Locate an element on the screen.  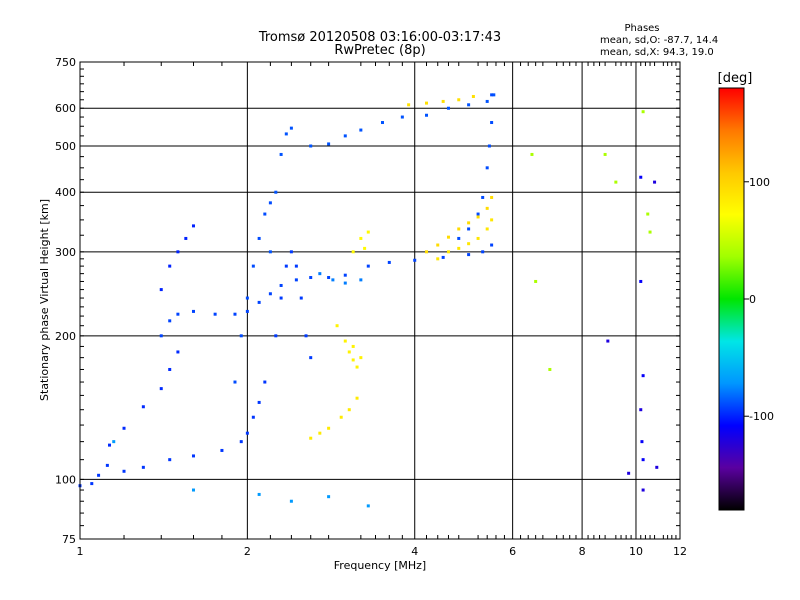
phases-title: Phases is located at coordinates (641, 28).